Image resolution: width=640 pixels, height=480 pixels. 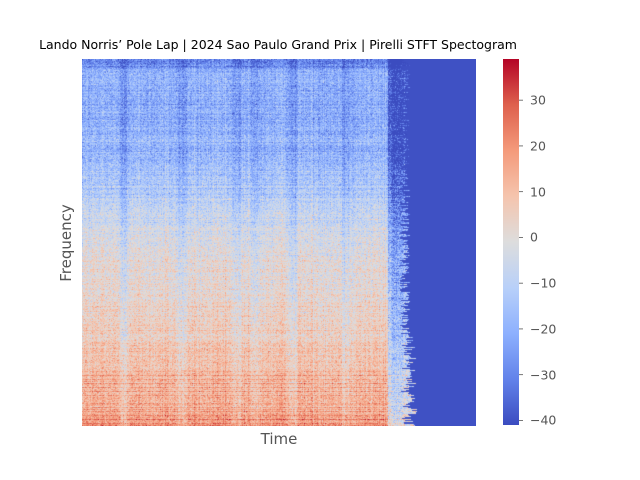 I want to click on colorbar-tick-label: 10, so click(x=538, y=192).